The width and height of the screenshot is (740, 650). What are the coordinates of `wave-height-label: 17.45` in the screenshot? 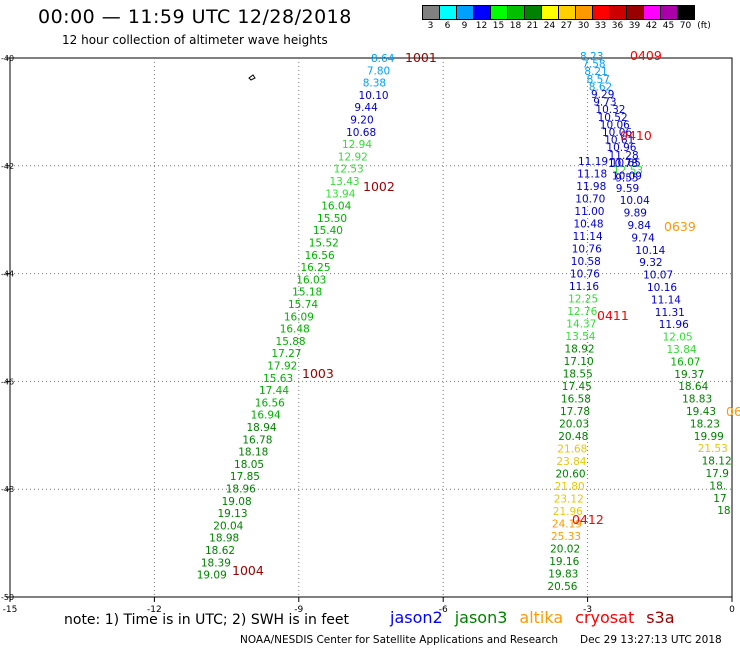 It's located at (577, 387).